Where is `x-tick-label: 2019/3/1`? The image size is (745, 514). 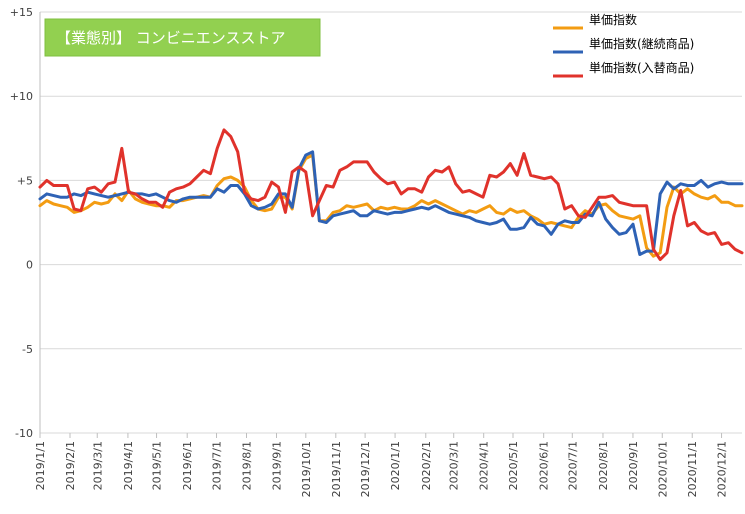 x-tick-label: 2019/3/1 is located at coordinates (97, 465).